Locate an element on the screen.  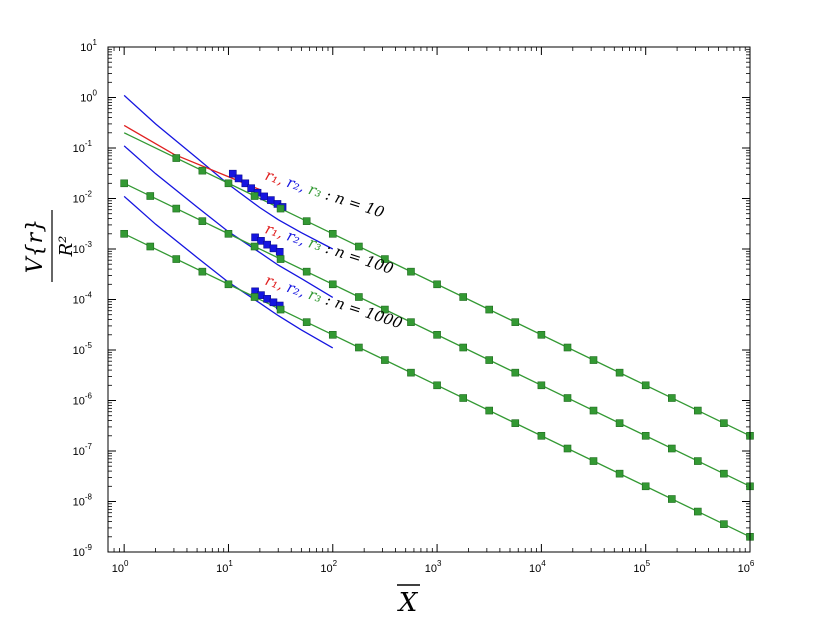
y-axis-denominator: R² is located at coordinates (66, 247).